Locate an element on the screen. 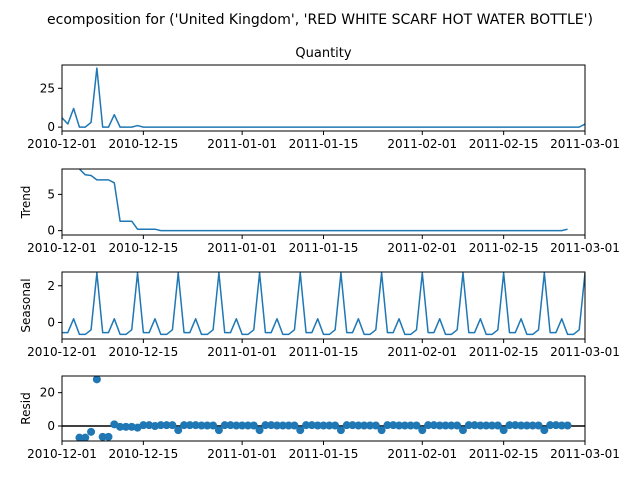 This screenshot has height=480, width=640. y-axis-label: Seasonal is located at coordinates (26, 305).